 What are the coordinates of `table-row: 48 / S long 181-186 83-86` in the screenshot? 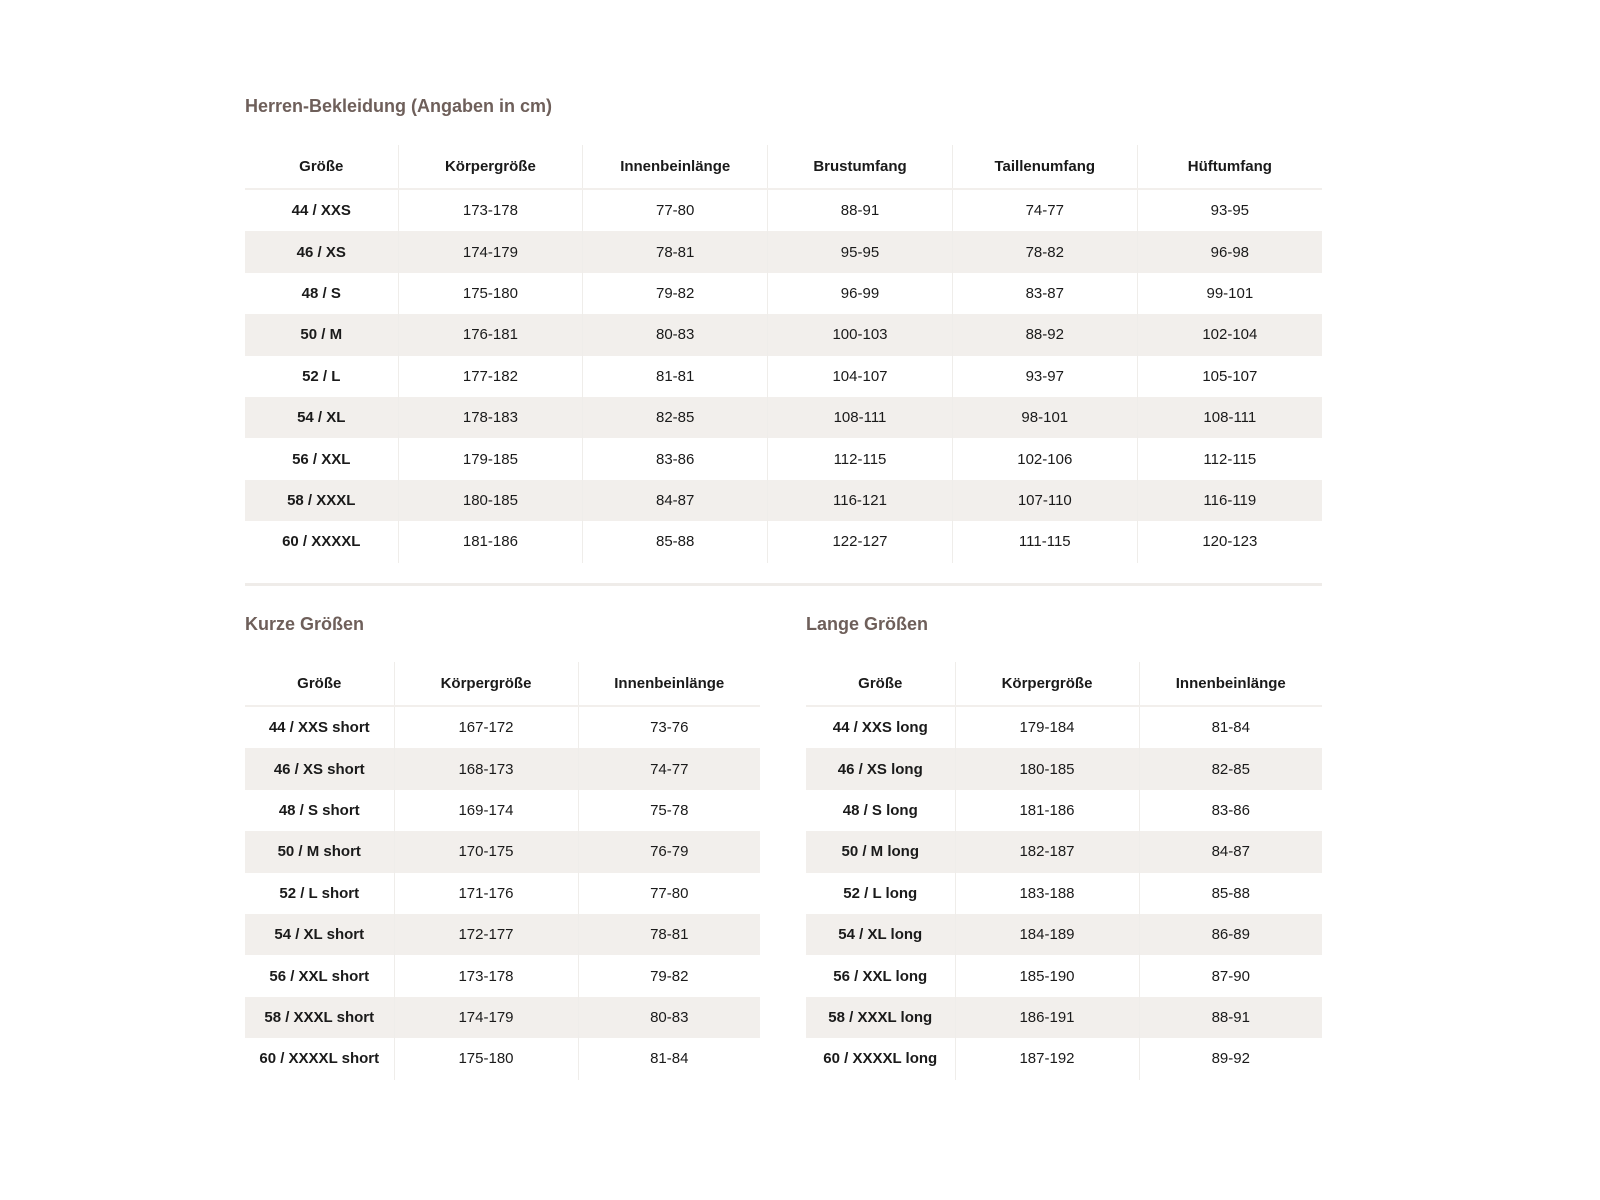 It's located at (1064, 810).